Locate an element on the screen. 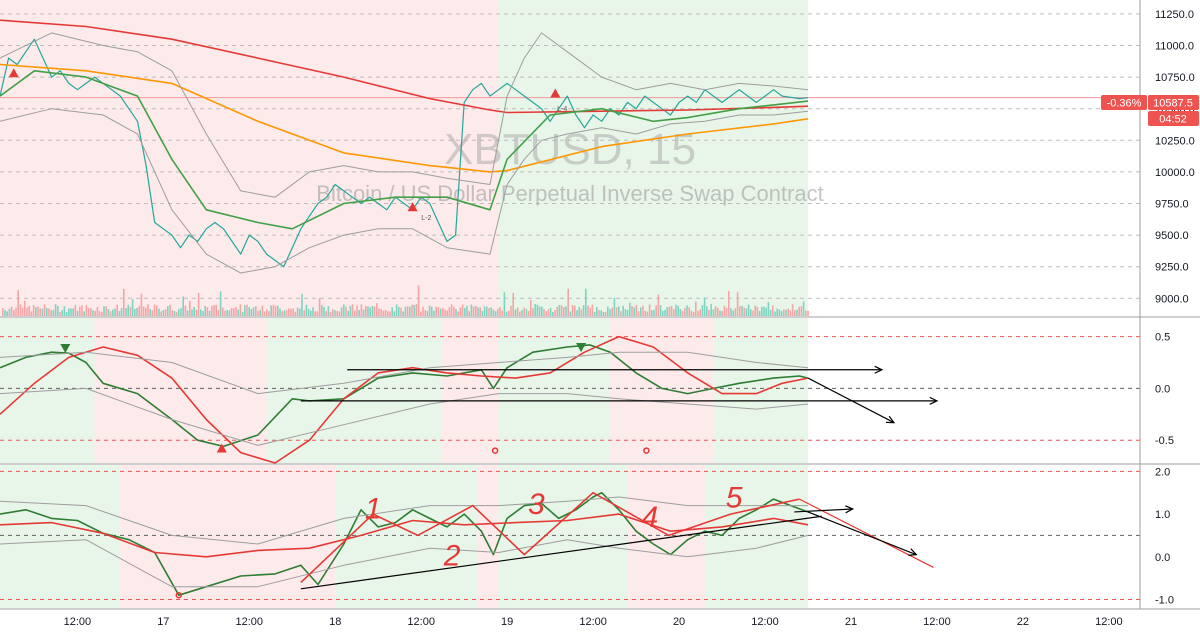 The image size is (1200, 638). y-tick-label-0-9: 11250.0 is located at coordinates (1174, 15).